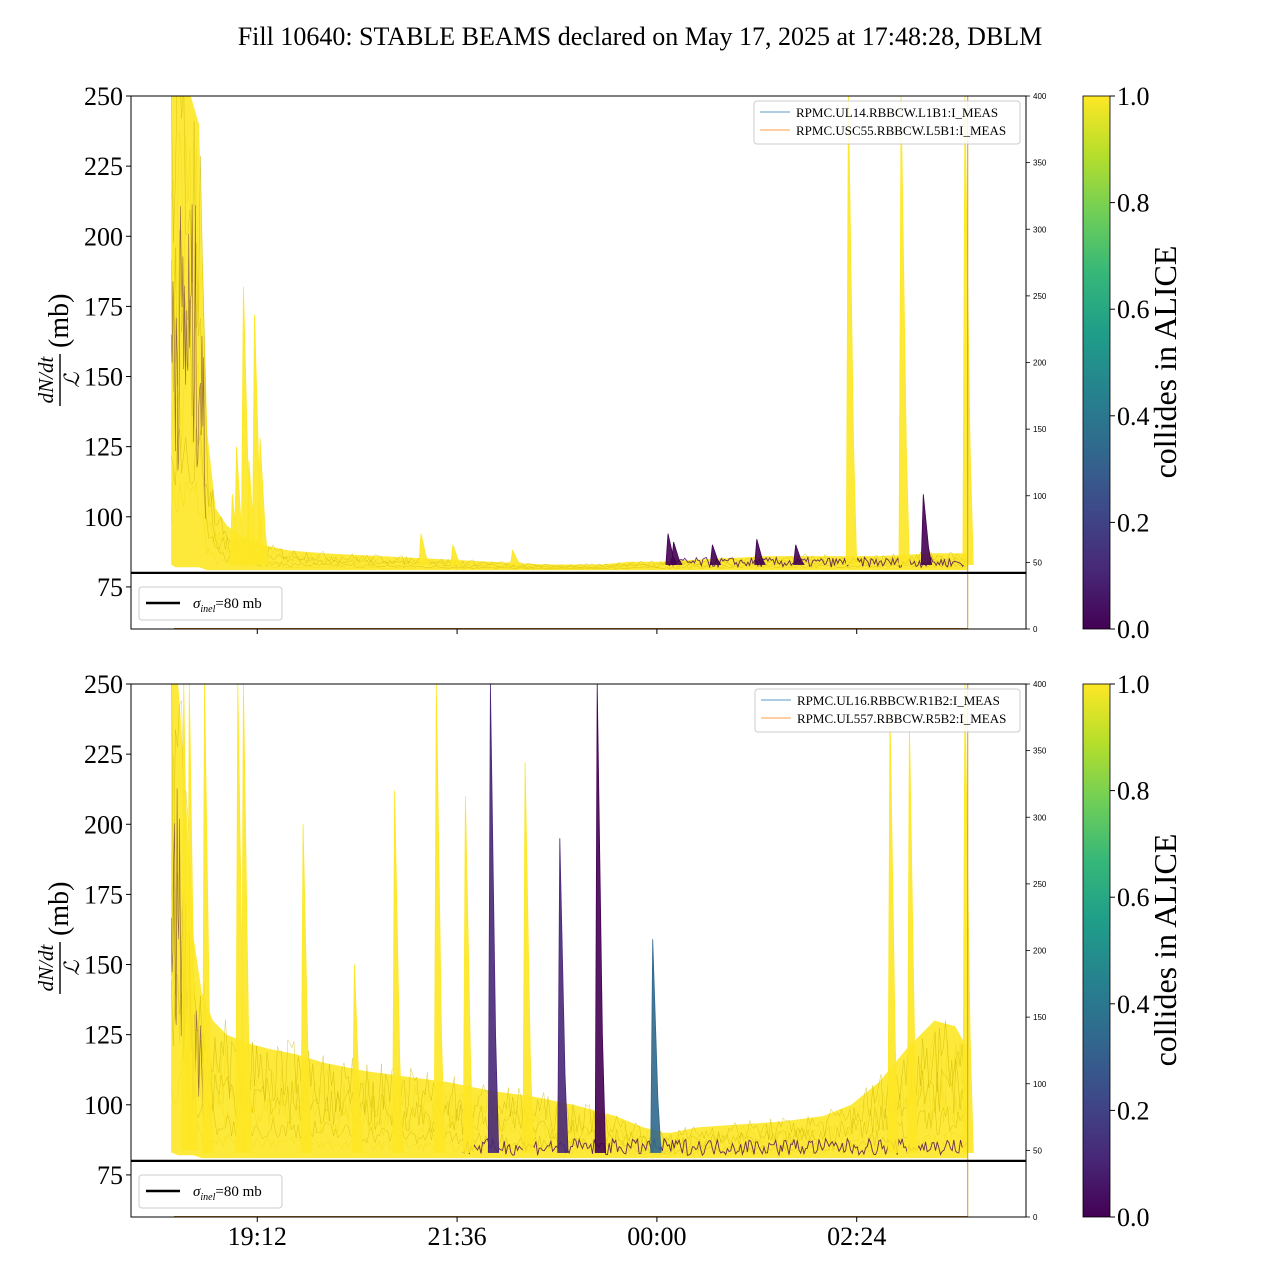 The height and width of the screenshot is (1280, 1280). What do you see at coordinates (1035, 629) in the screenshot?
I see `y2-tick-label: 0` at bounding box center [1035, 629].